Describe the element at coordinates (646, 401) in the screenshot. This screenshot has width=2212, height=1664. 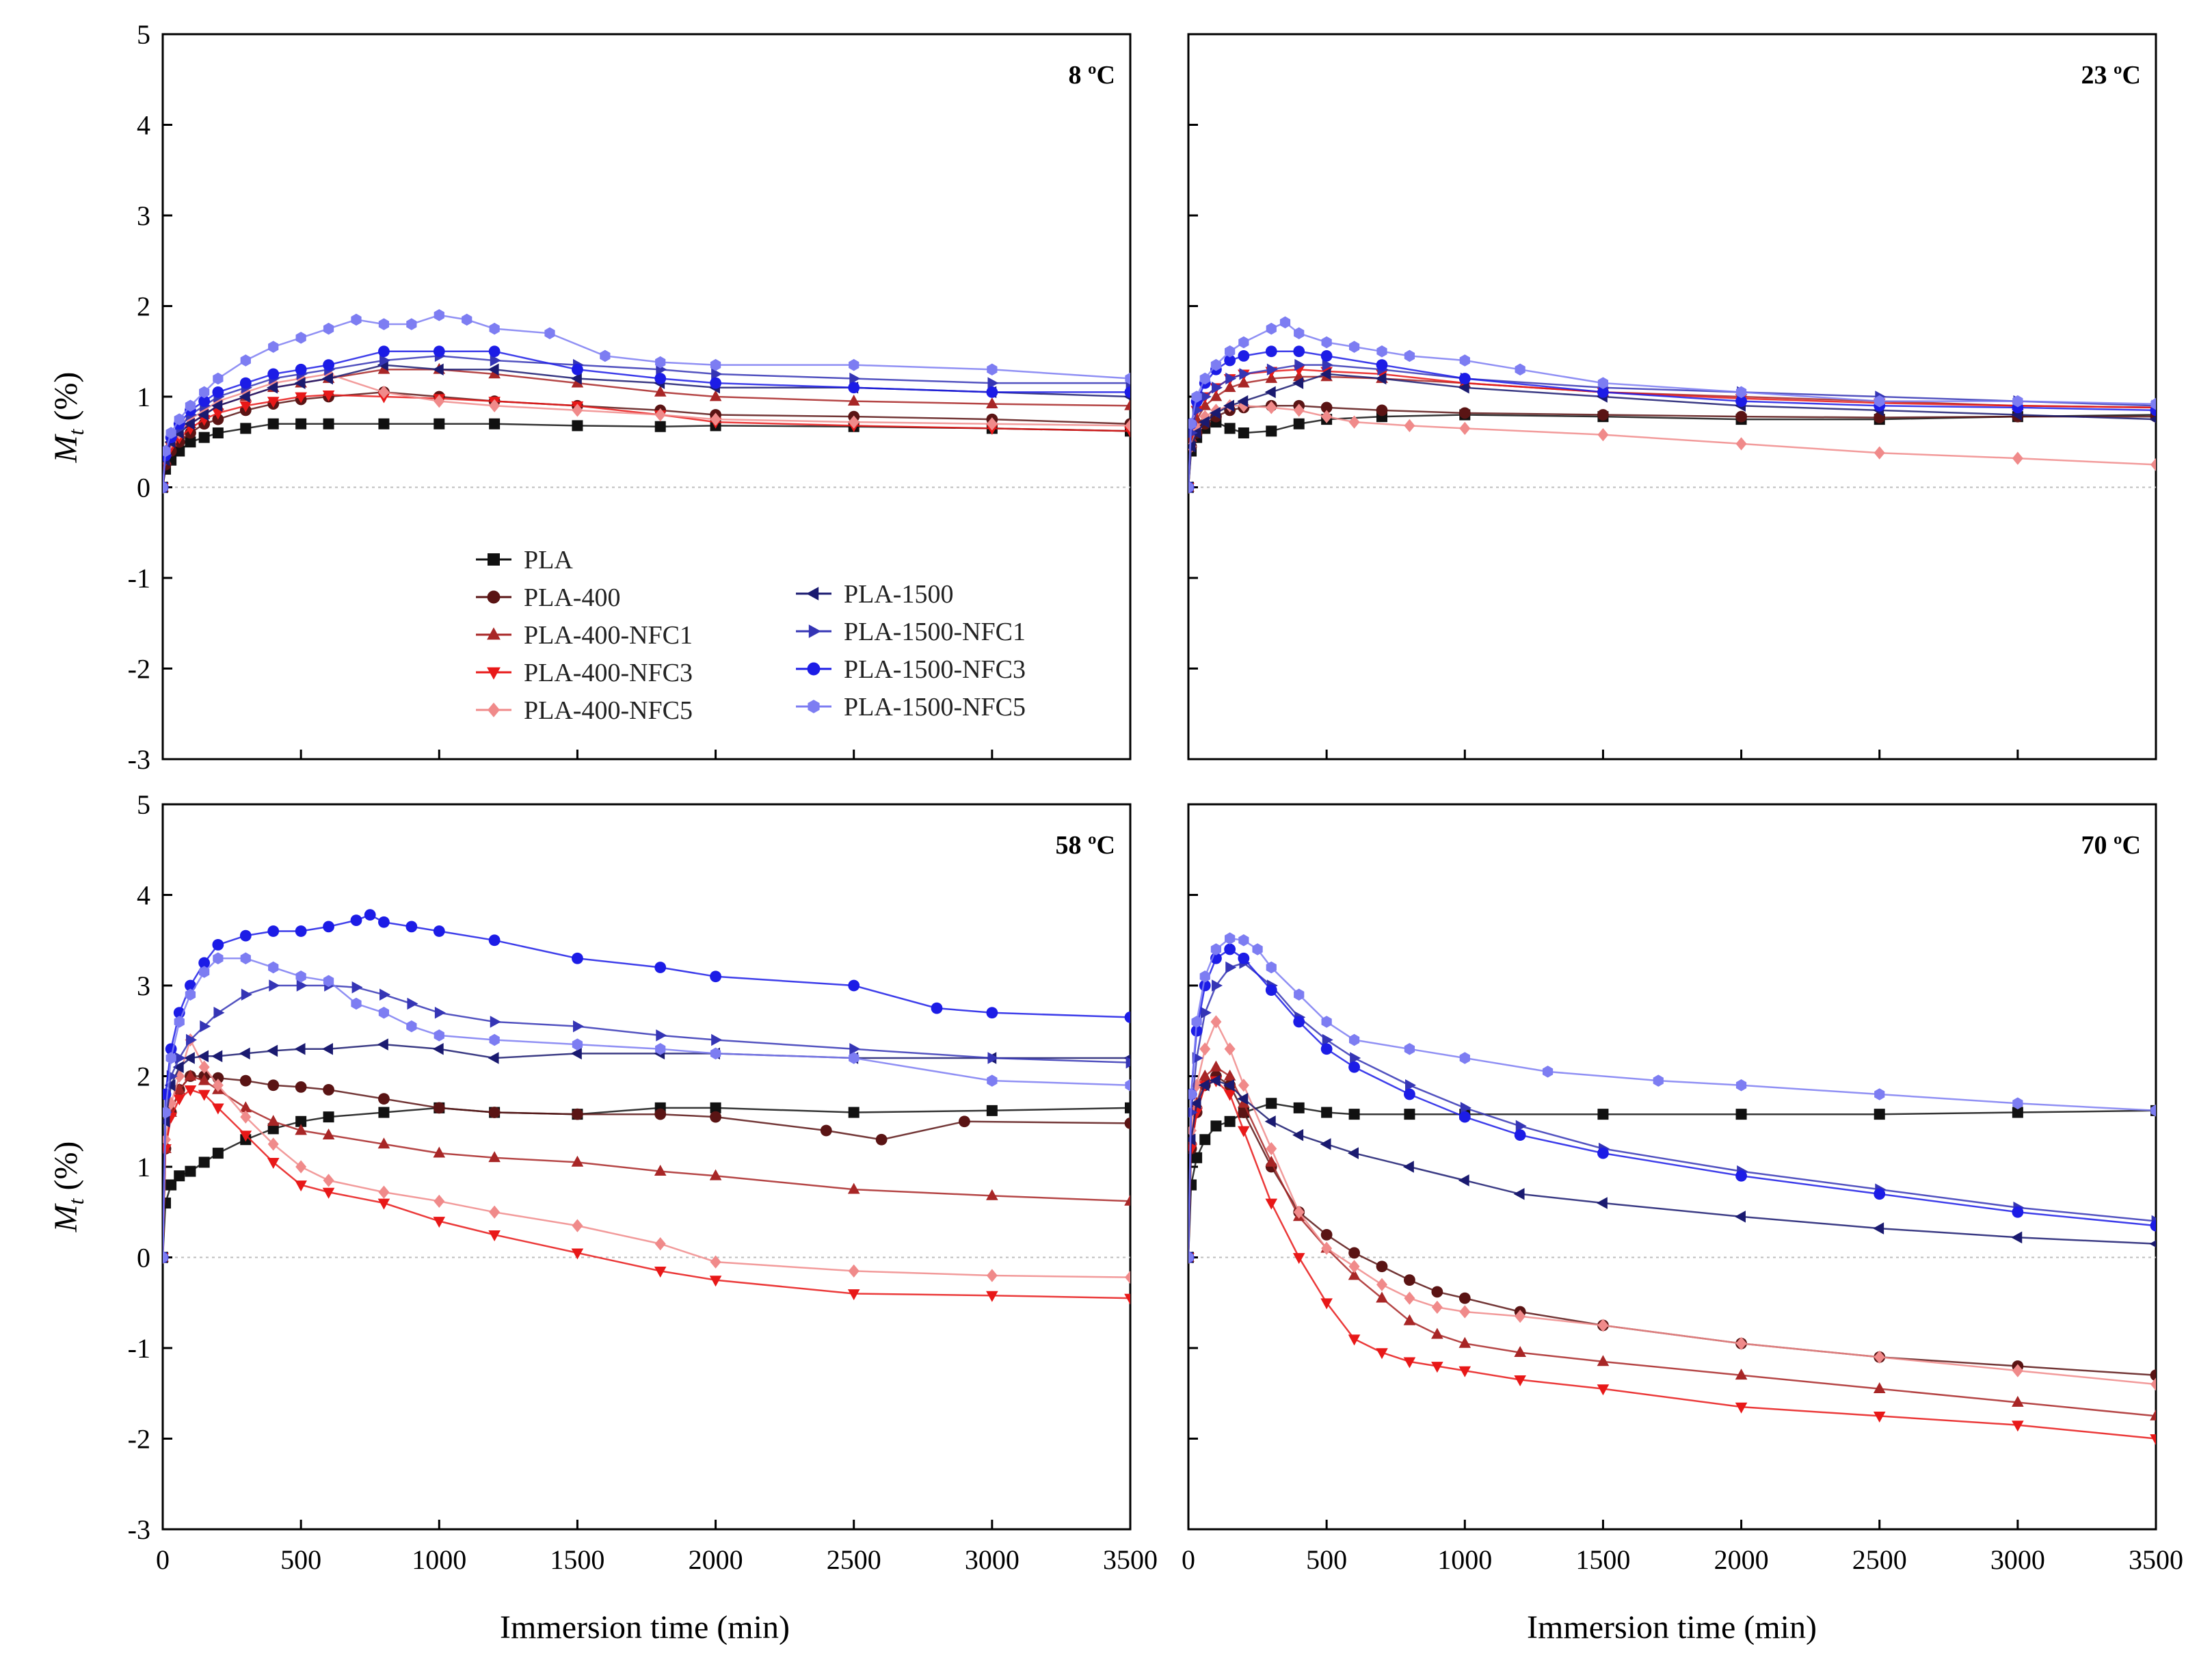
I see `series-group` at that location.